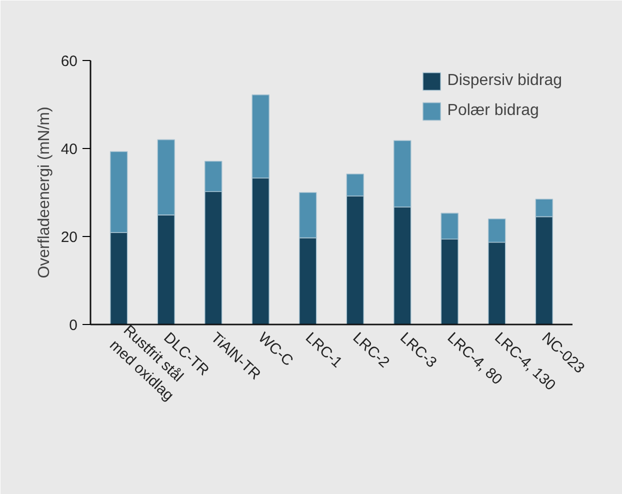  Describe the element at coordinates (69, 149) in the screenshot. I see `y-tick-label: 40` at that location.